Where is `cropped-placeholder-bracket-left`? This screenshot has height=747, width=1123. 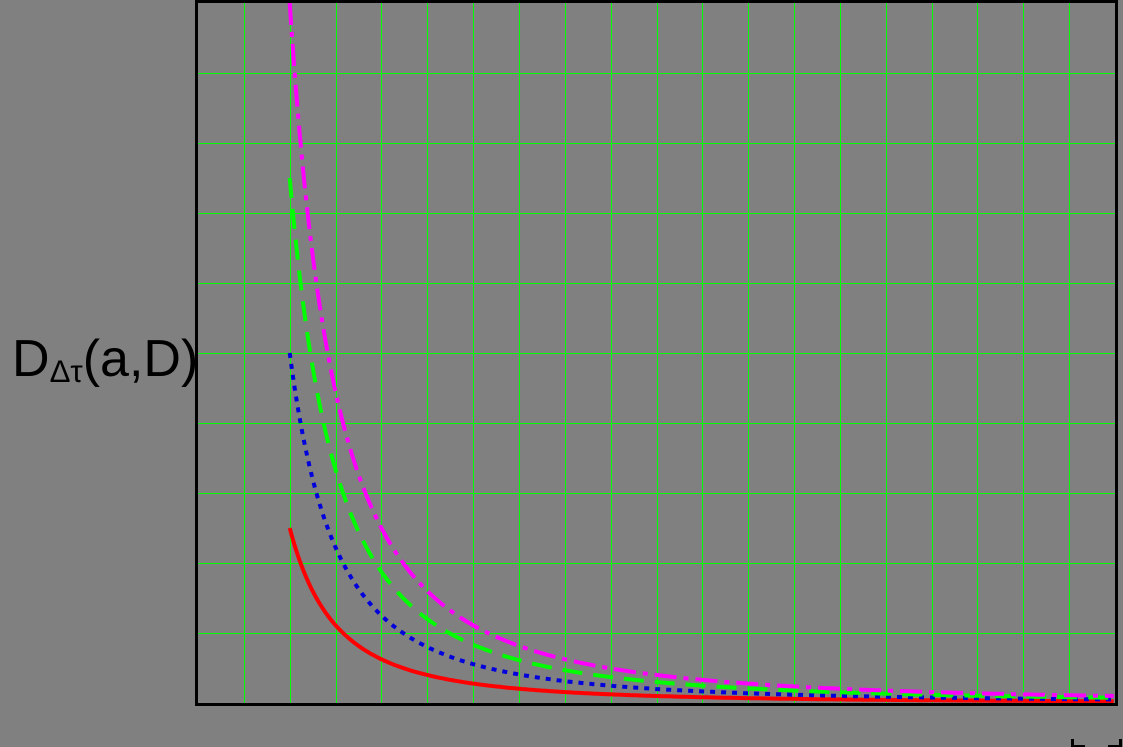 cropped-placeholder-bracket-left is located at coordinates (1078, 743).